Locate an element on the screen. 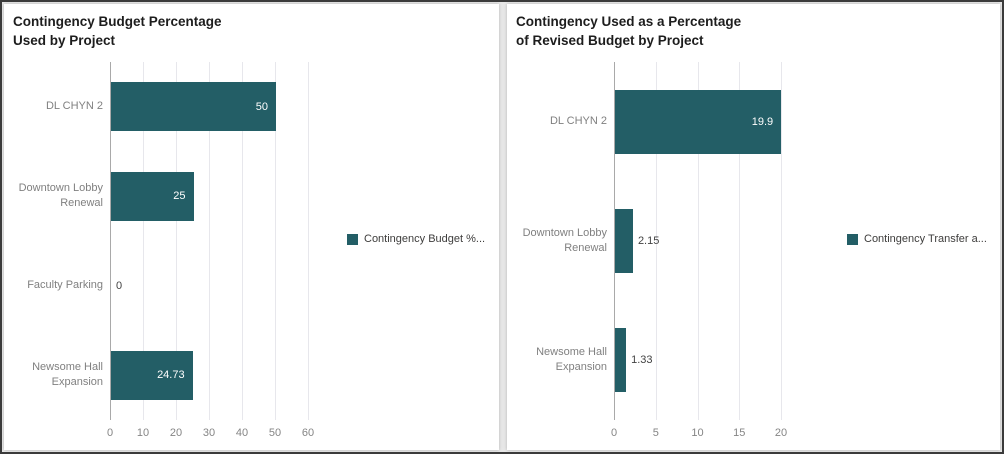 This screenshot has height=454, width=1004. x-tick-label: 5 is located at coordinates (655, 433).